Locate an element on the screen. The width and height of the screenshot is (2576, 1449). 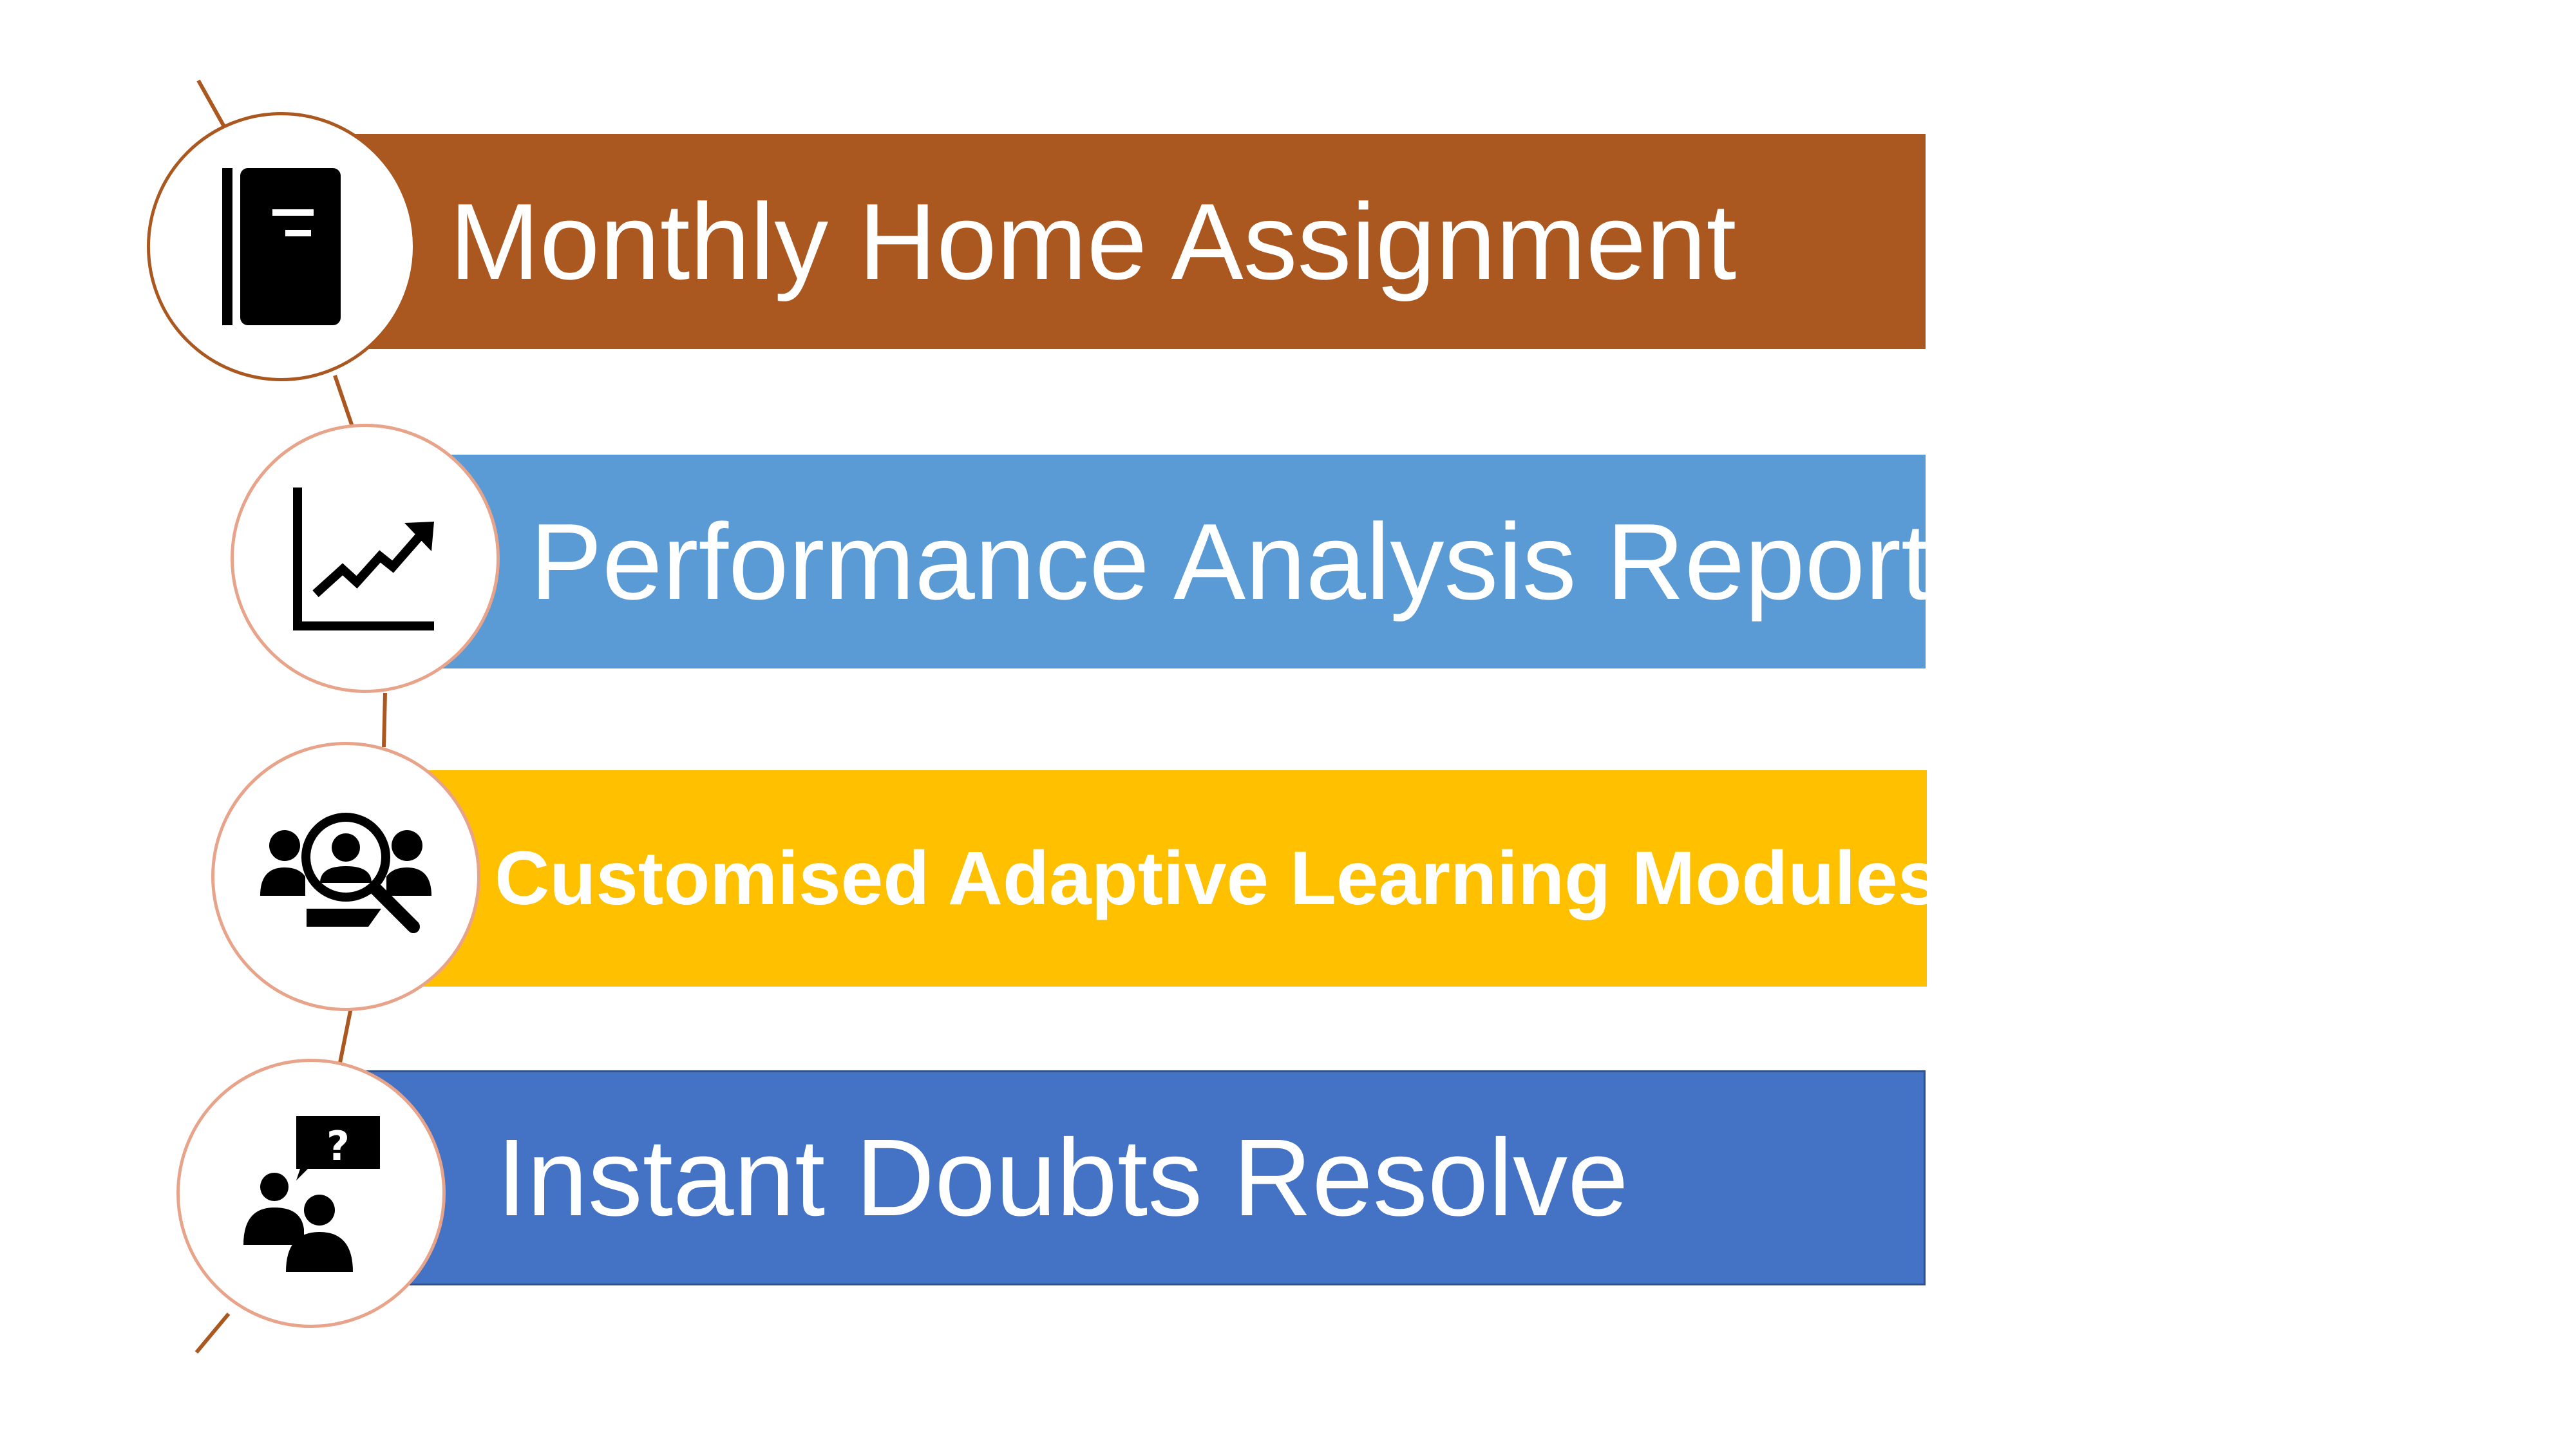
step-bar-performance-analysis-report: Performance Analysis Report is located at coordinates (1164, 561).